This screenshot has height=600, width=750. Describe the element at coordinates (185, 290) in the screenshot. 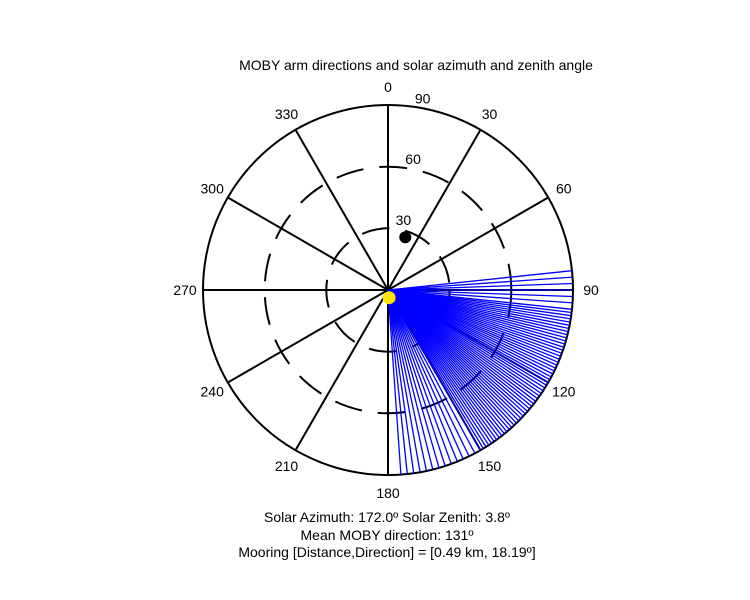

I see `angle-tick-label: 270` at that location.